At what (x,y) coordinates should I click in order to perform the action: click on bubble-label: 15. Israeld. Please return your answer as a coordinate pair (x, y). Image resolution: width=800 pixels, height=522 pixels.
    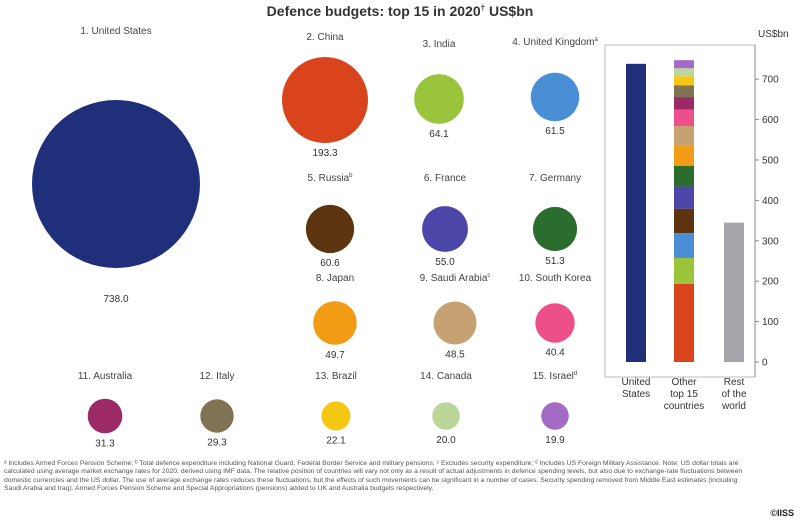
    Looking at the image, I should click on (555, 376).